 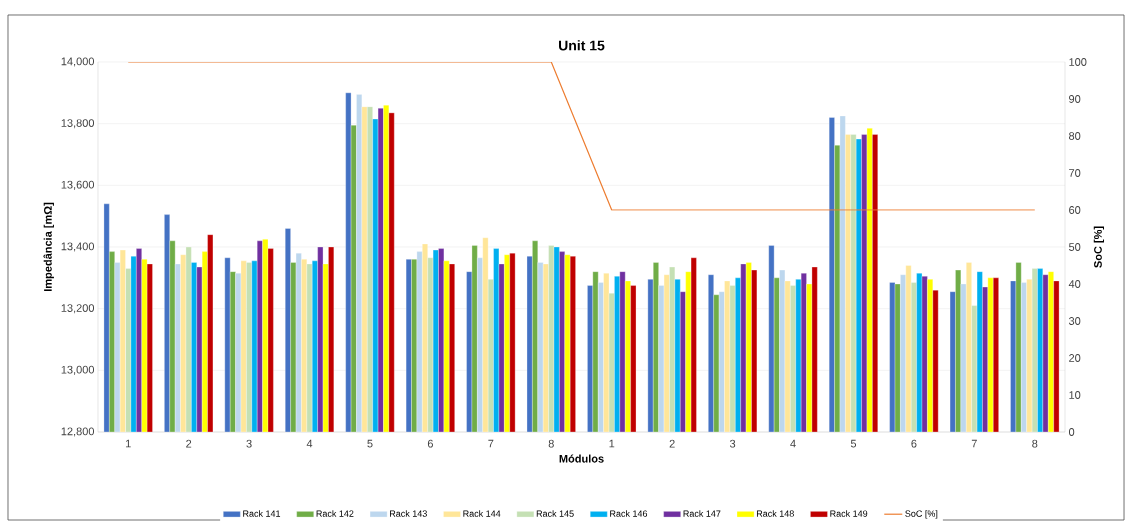 I want to click on x-axis-title: Módulos, so click(x=581, y=458).